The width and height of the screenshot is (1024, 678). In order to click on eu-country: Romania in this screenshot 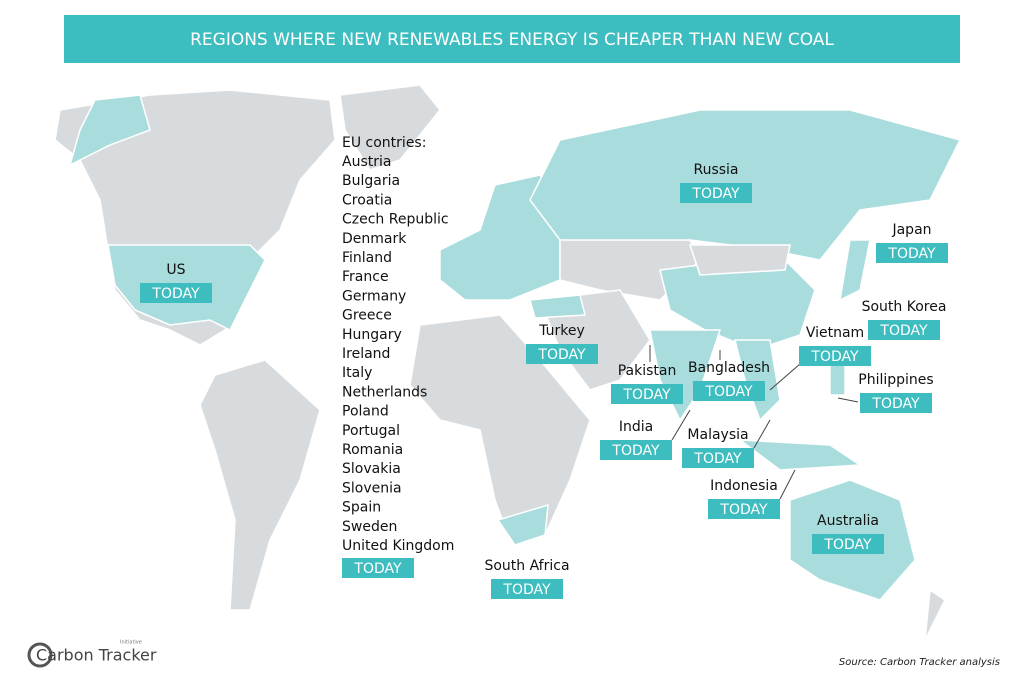, I will do `click(372, 450)`.